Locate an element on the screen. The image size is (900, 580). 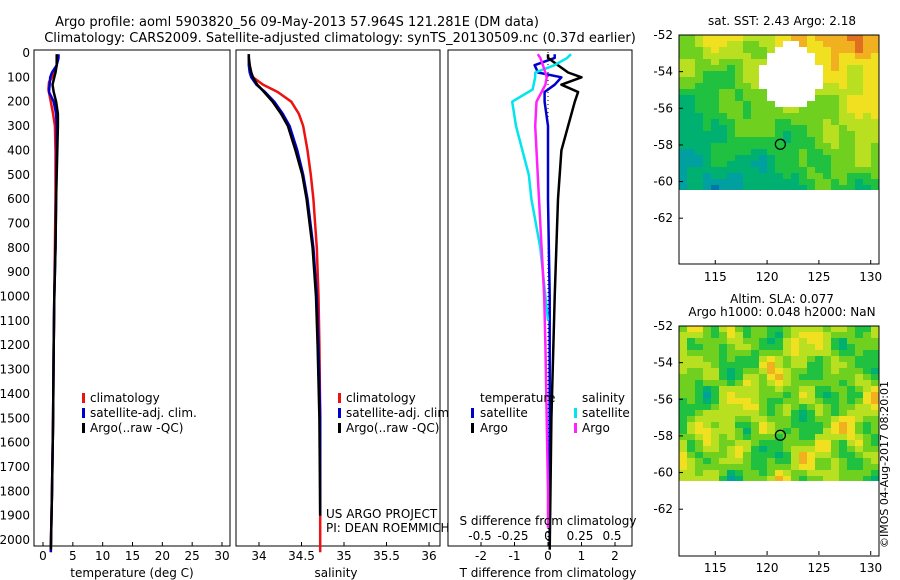
depth-tick-label: 1100 is located at coordinates (15, 321).